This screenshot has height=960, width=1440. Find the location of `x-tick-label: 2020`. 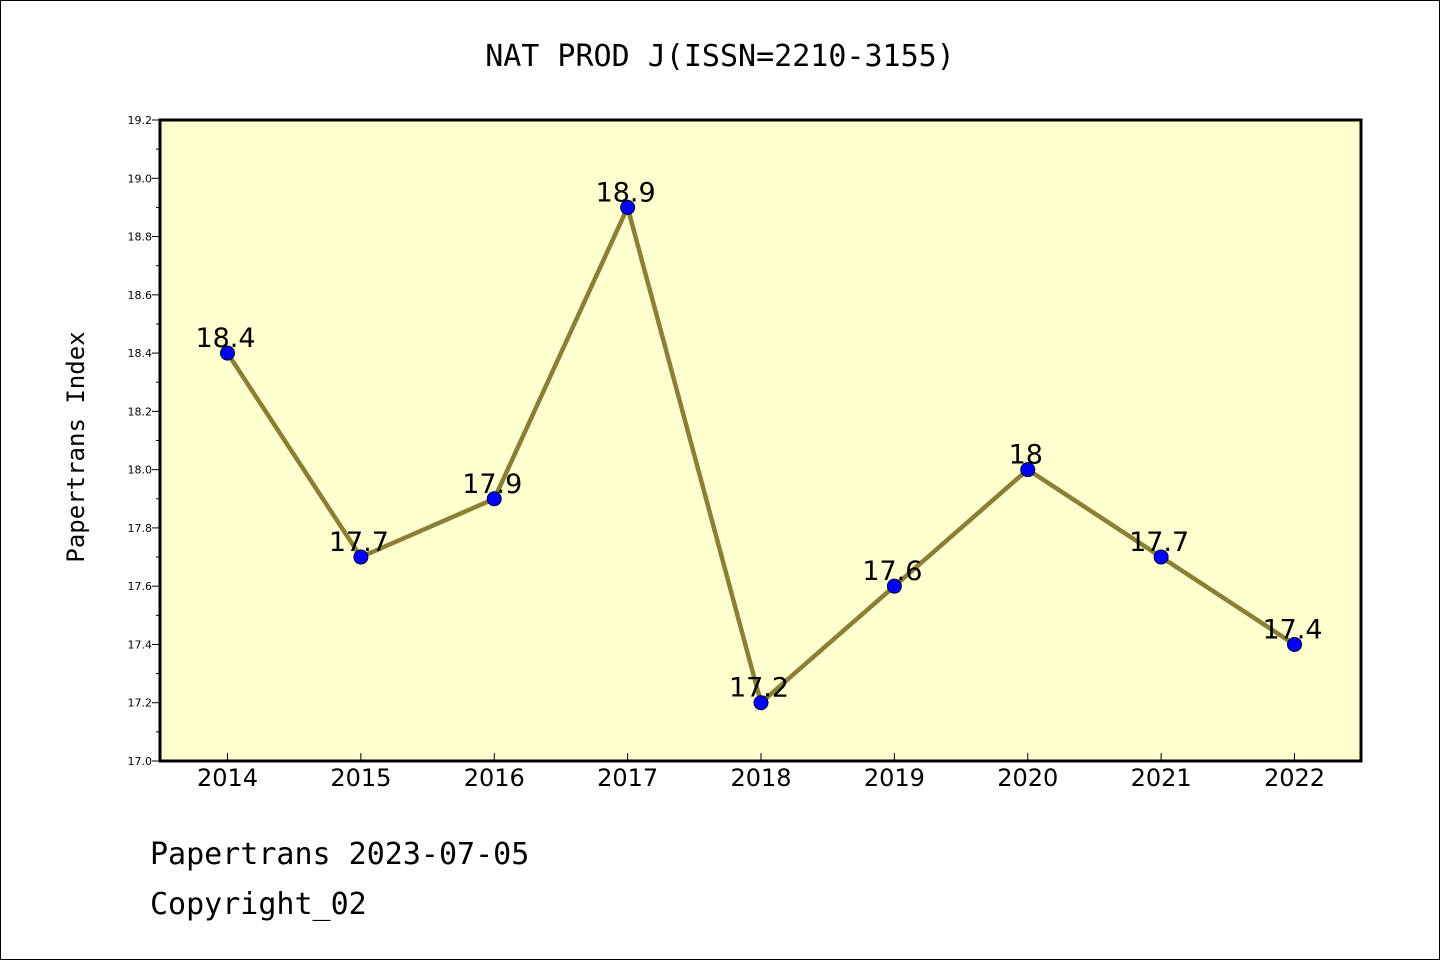

x-tick-label: 2020 is located at coordinates (1027, 778).